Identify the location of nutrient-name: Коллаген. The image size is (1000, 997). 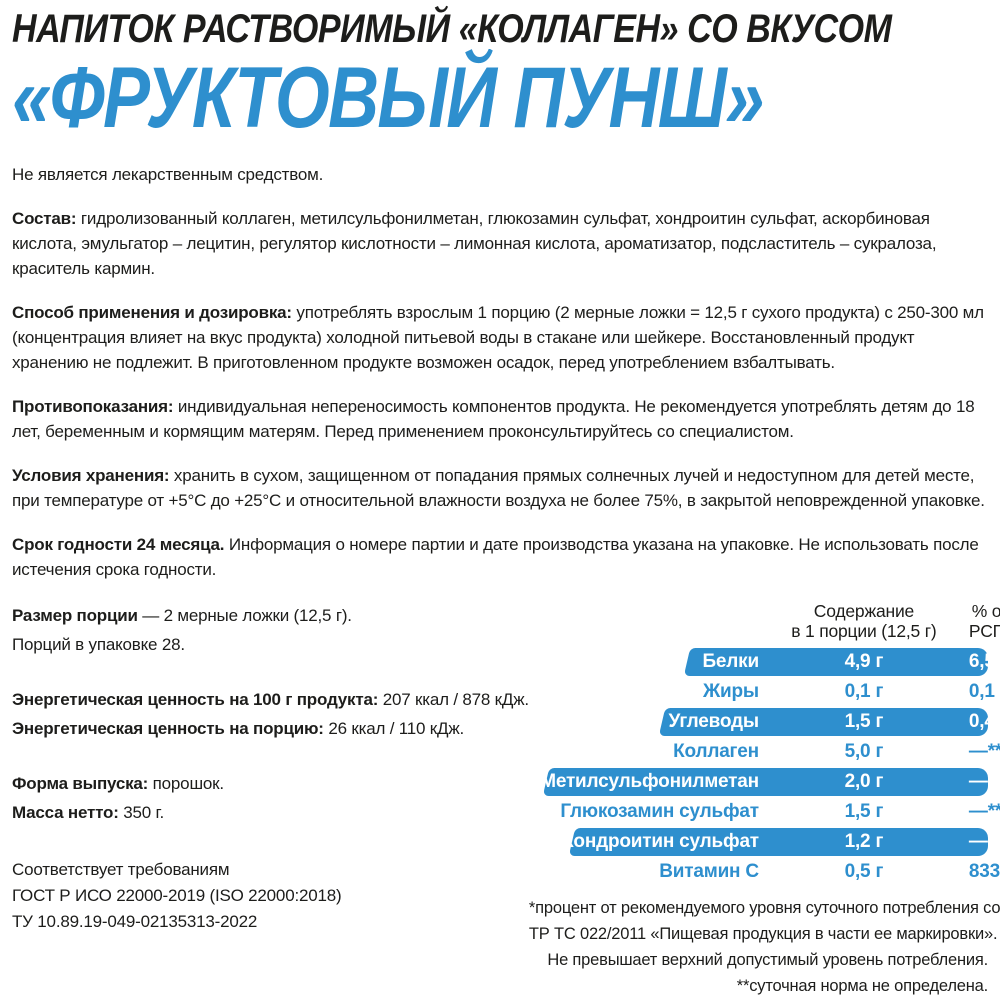
(716, 751).